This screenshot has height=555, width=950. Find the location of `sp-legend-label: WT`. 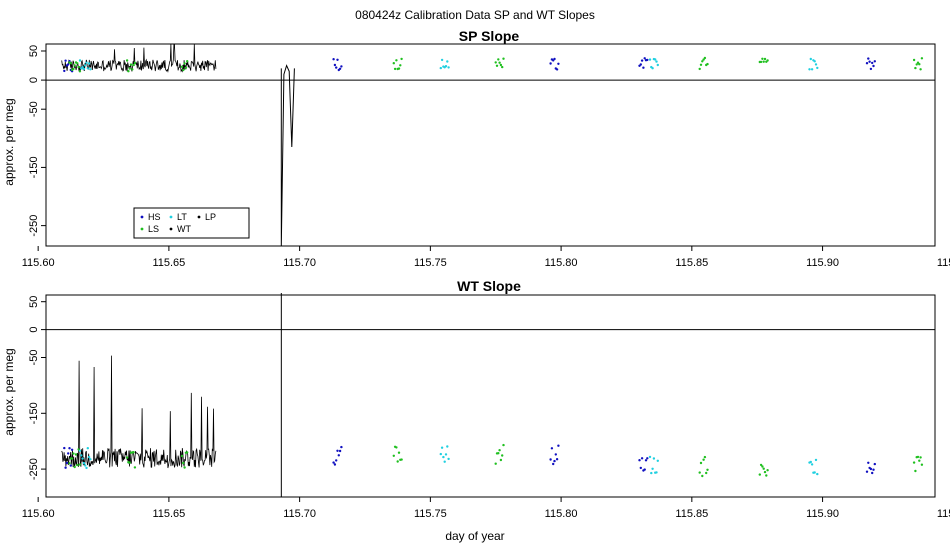

sp-legend-label: WT is located at coordinates (184, 229).